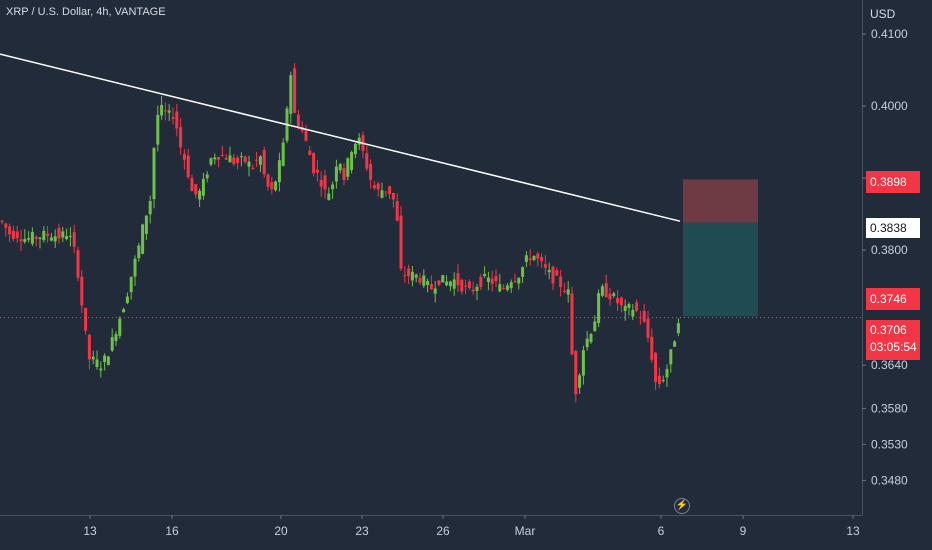  What do you see at coordinates (893, 299) in the screenshot?
I see `take-profit-badge: 0.3746` at bounding box center [893, 299].